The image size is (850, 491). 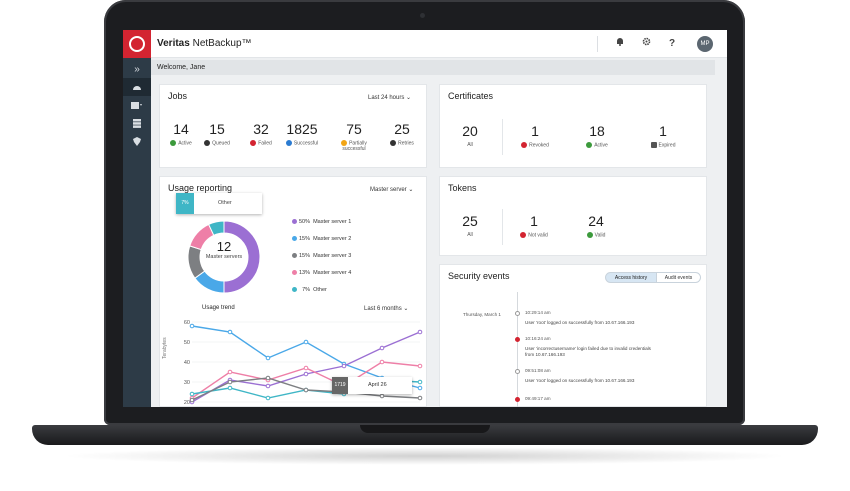 I want to click on tab-access-history: Access history, so click(x=631, y=277).